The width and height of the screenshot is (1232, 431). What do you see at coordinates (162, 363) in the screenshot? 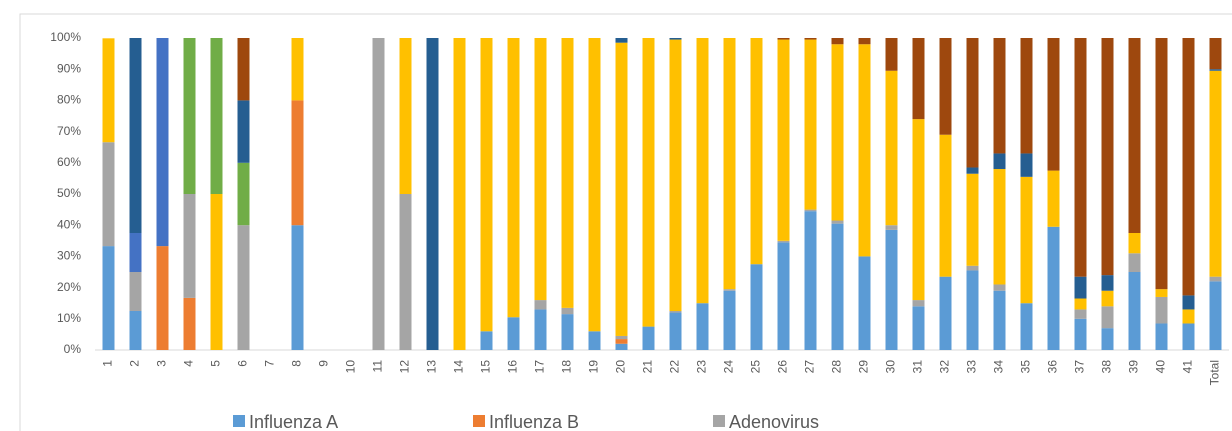
I see `x-tick-label: 3` at bounding box center [162, 363].